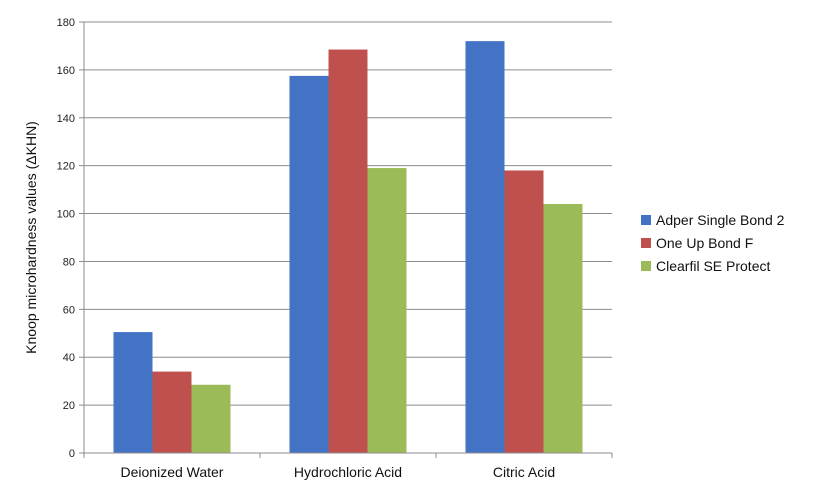 The width and height of the screenshot is (825, 486). What do you see at coordinates (704, 243) in the screenshot?
I see `legend-label: One Up Bond F` at bounding box center [704, 243].